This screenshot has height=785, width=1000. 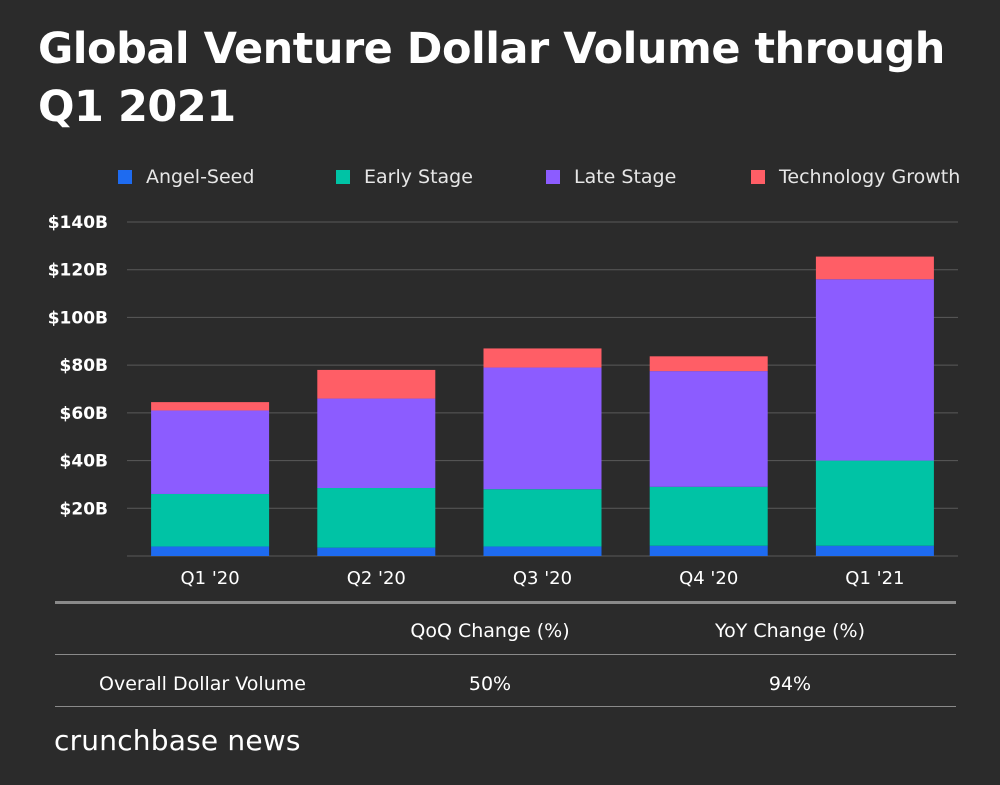 I want to click on legend-item-late-stage: Late Stage, so click(x=611, y=177).